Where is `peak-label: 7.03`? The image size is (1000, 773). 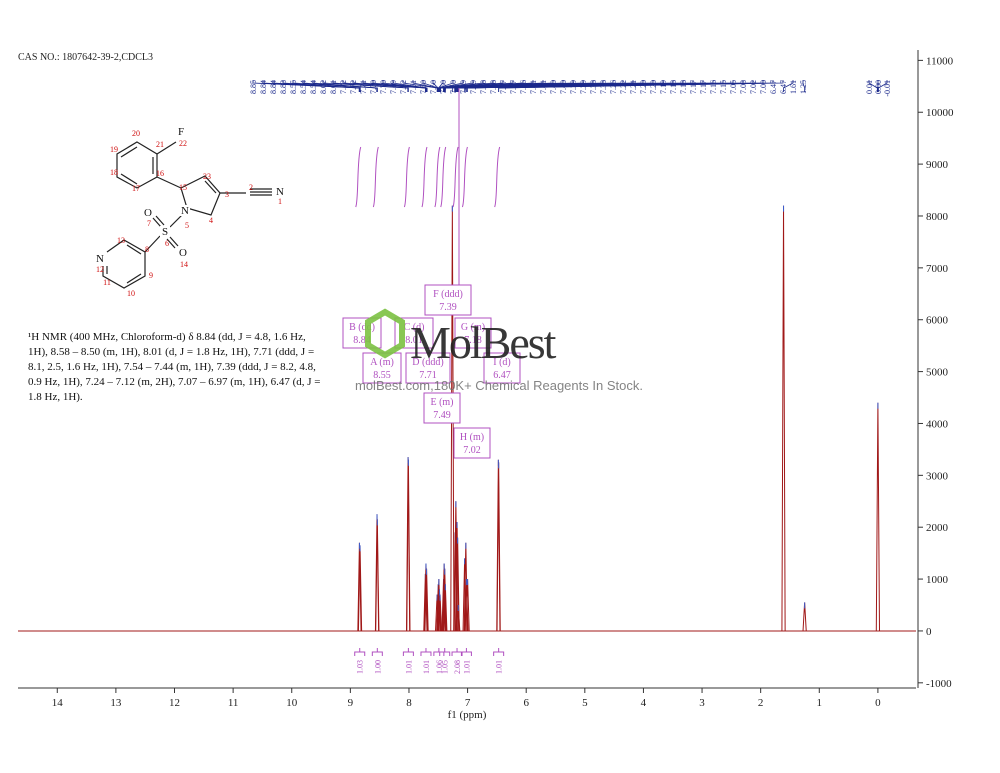 peak-label: 7.03 is located at coordinates (743, 87).